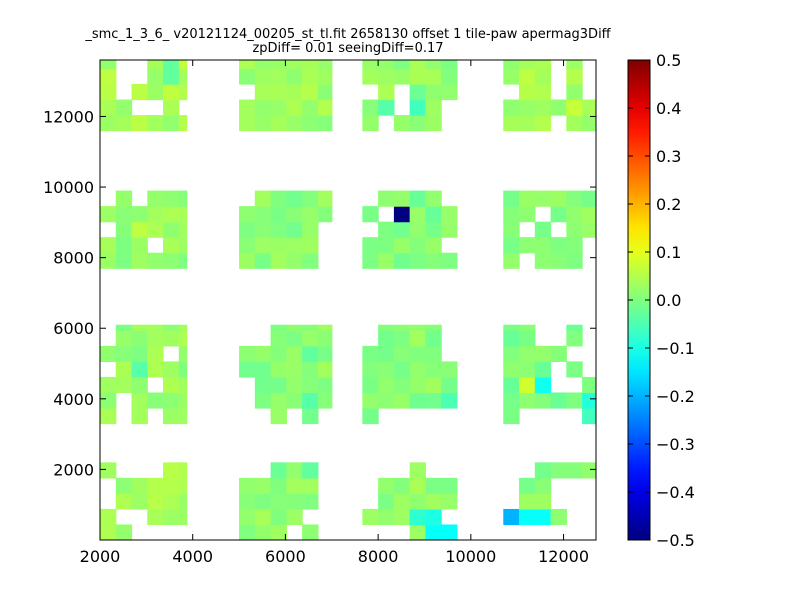 The width and height of the screenshot is (800, 600). Describe the element at coordinates (73, 399) in the screenshot. I see `y-tick-label: 4000` at that location.